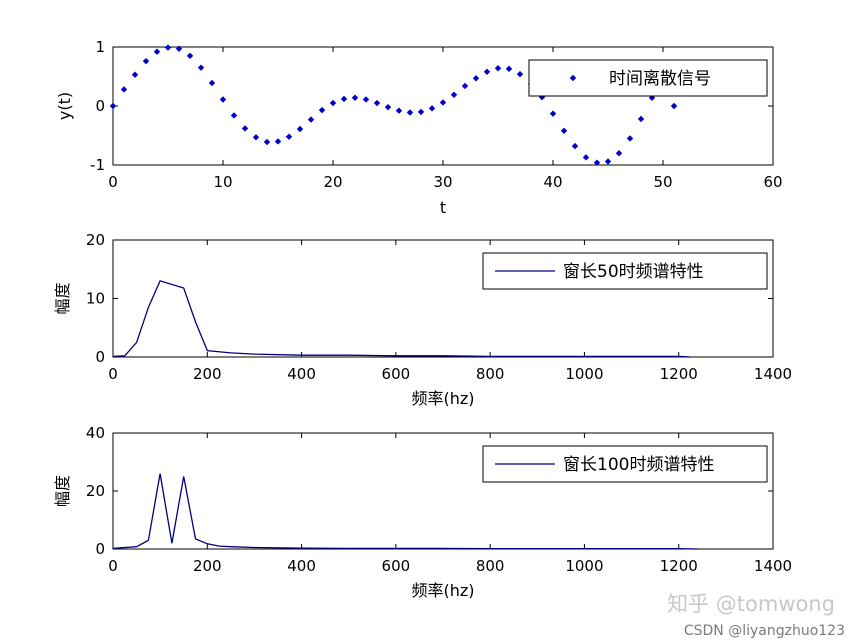  Describe the element at coordinates (552, 182) in the screenshot. I see `x-tick-label: 40` at that location.